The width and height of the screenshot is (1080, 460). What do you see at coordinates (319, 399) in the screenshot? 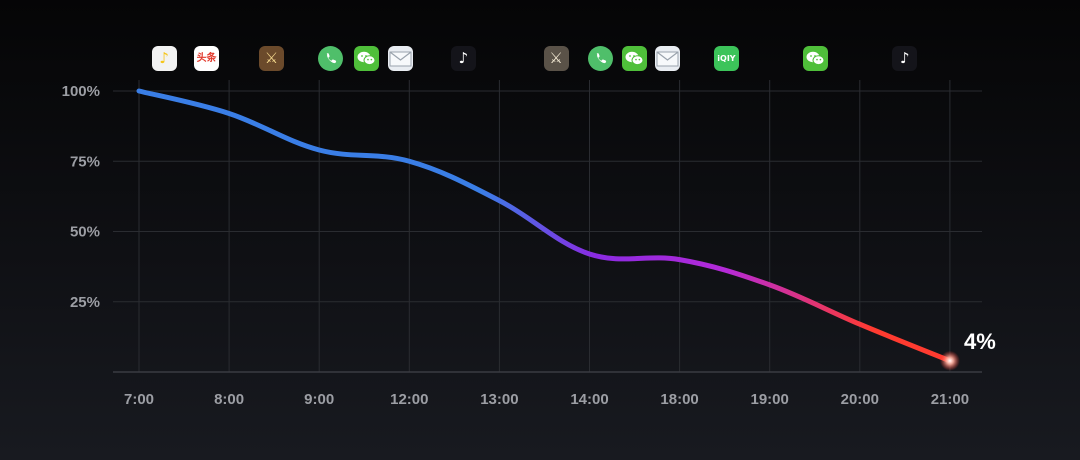
I see `x-tick-label: 9:00` at bounding box center [319, 399].